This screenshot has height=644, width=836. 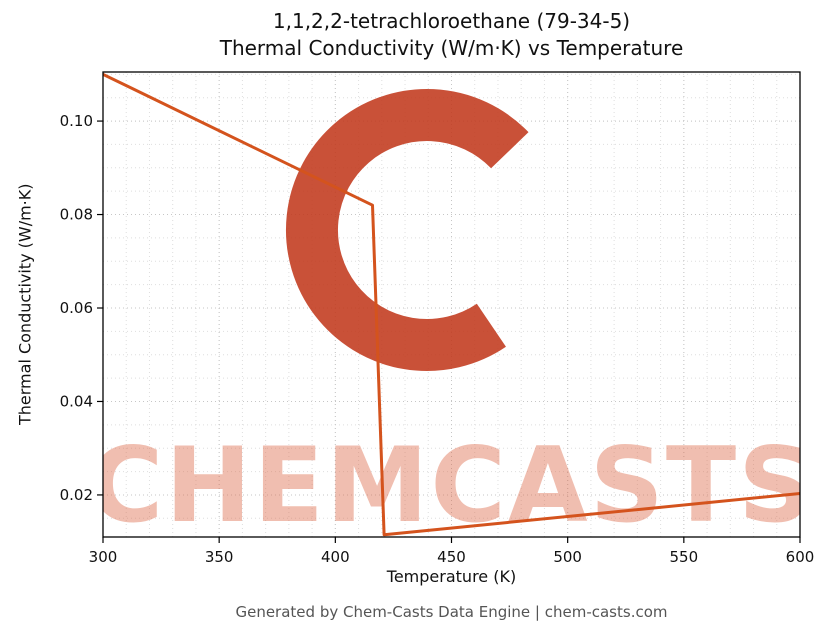 What do you see at coordinates (407, 230) in the screenshot?
I see `chemcasts-logo-watermark` at bounding box center [407, 230].